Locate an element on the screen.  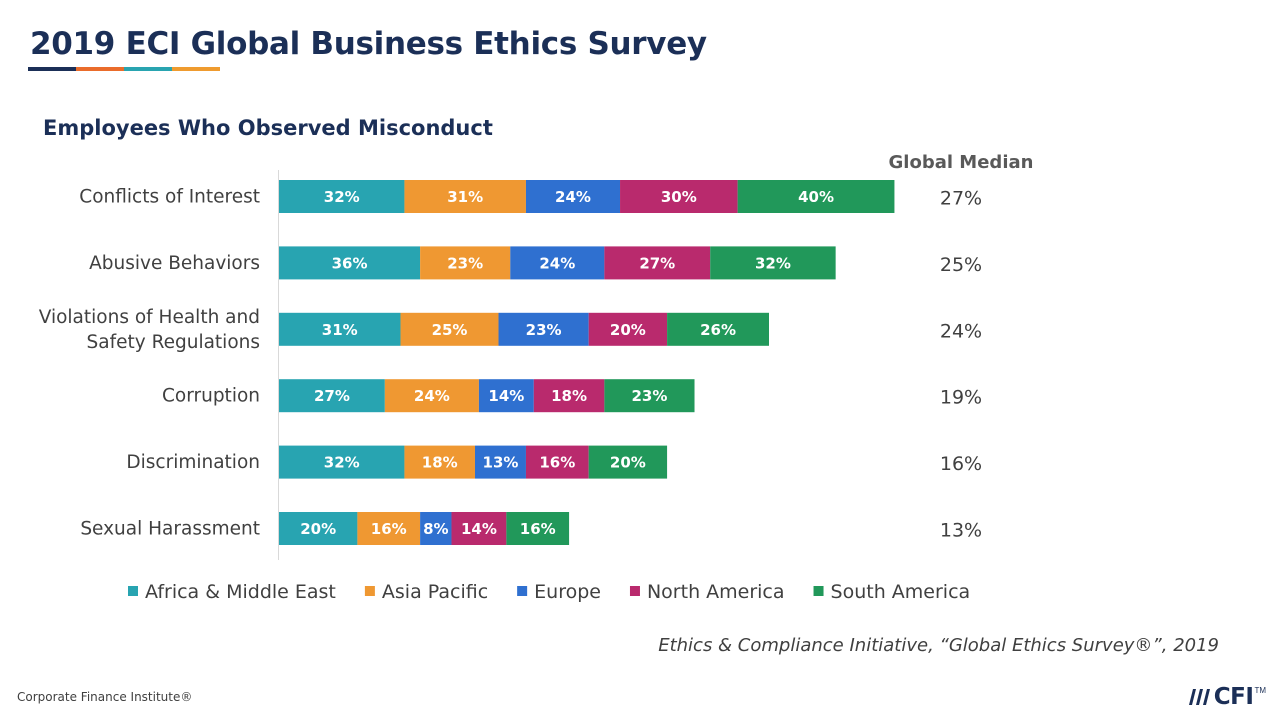
cfi-logo: CFI TM is located at coordinates (1227, 697).